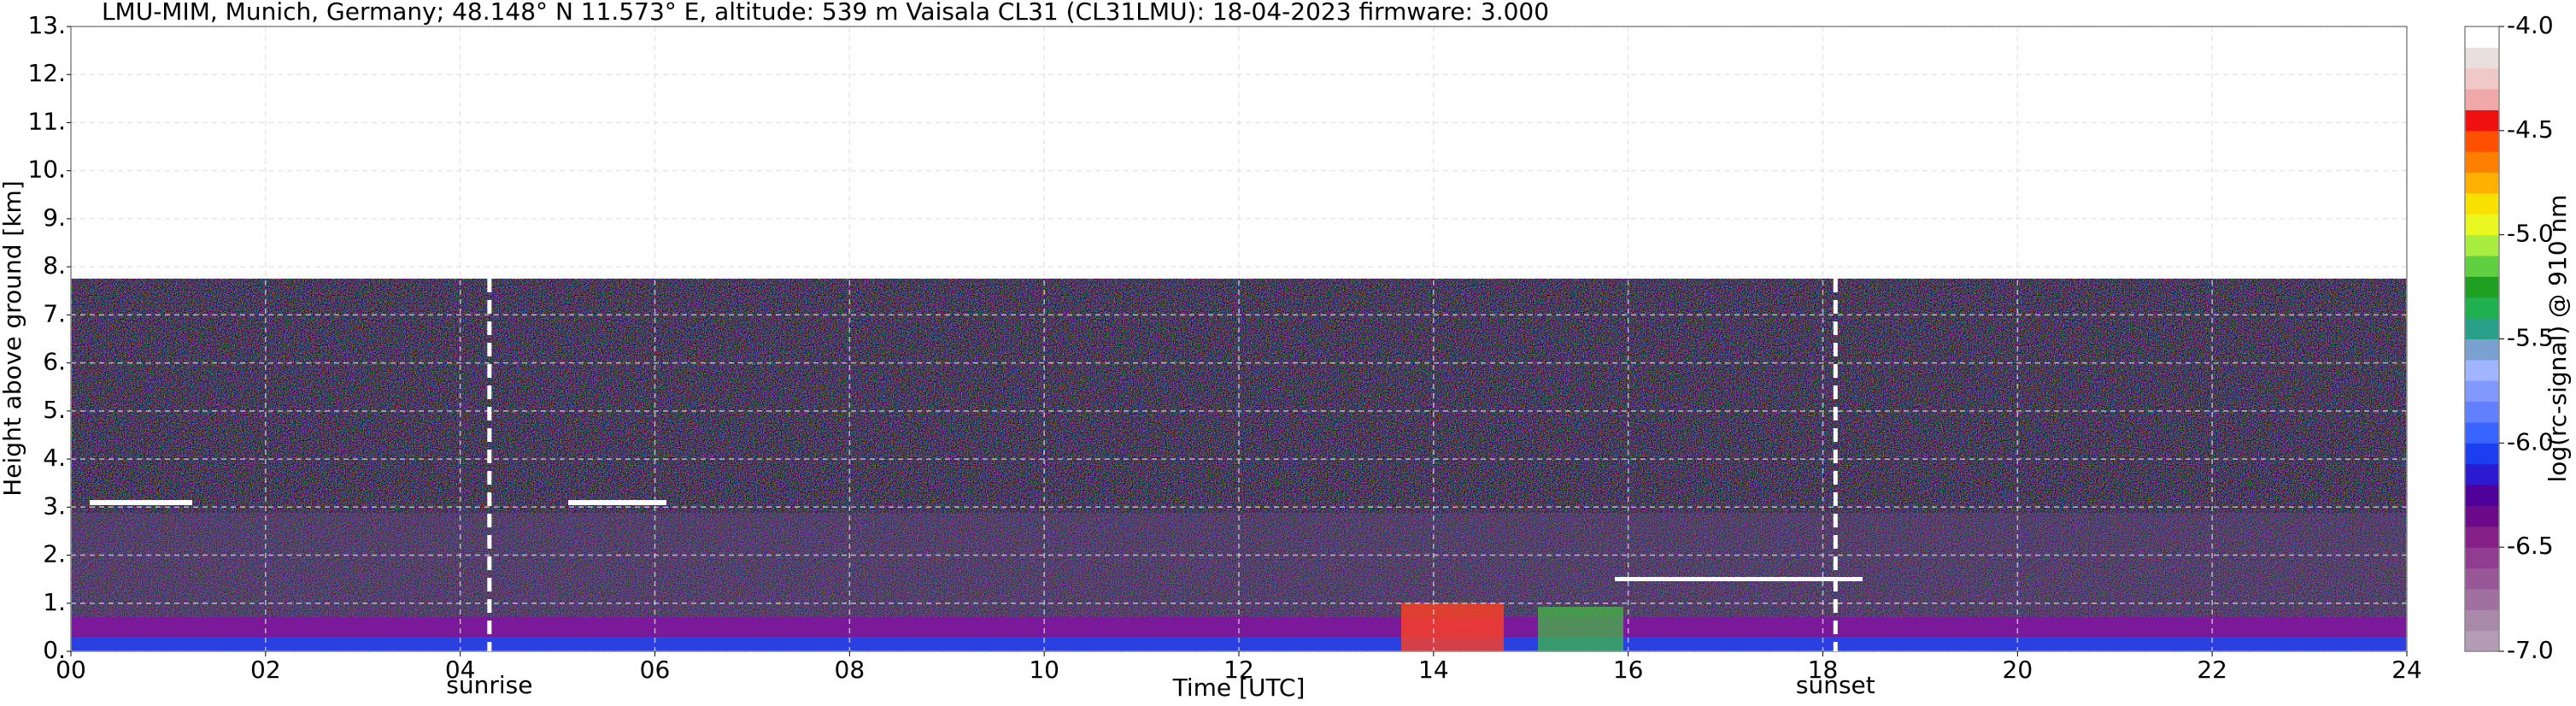 The image size is (2576, 706). What do you see at coordinates (54, 602) in the screenshot?
I see `y-tick-label: 1.` at bounding box center [54, 602].